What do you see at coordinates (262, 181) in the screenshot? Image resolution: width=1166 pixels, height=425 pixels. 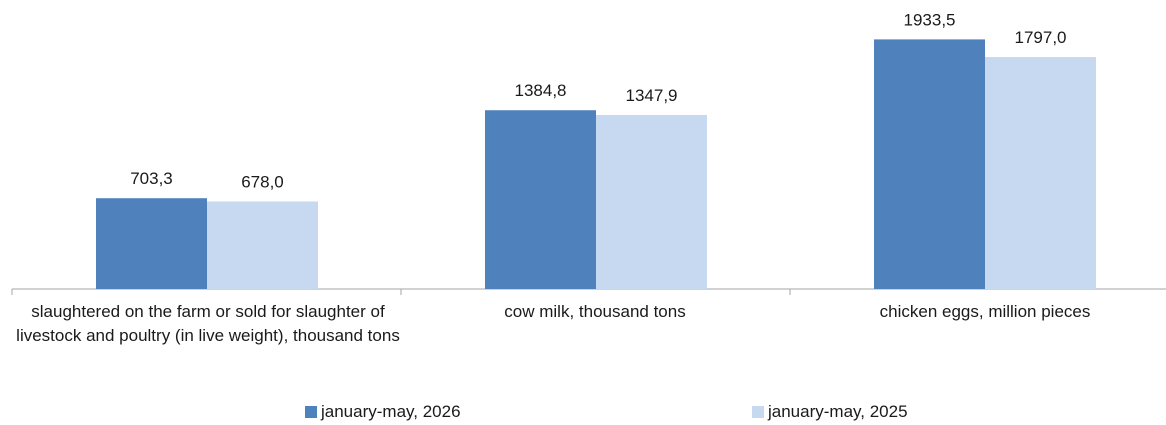 I see `data-label-2025-1: 678,0` at bounding box center [262, 181].